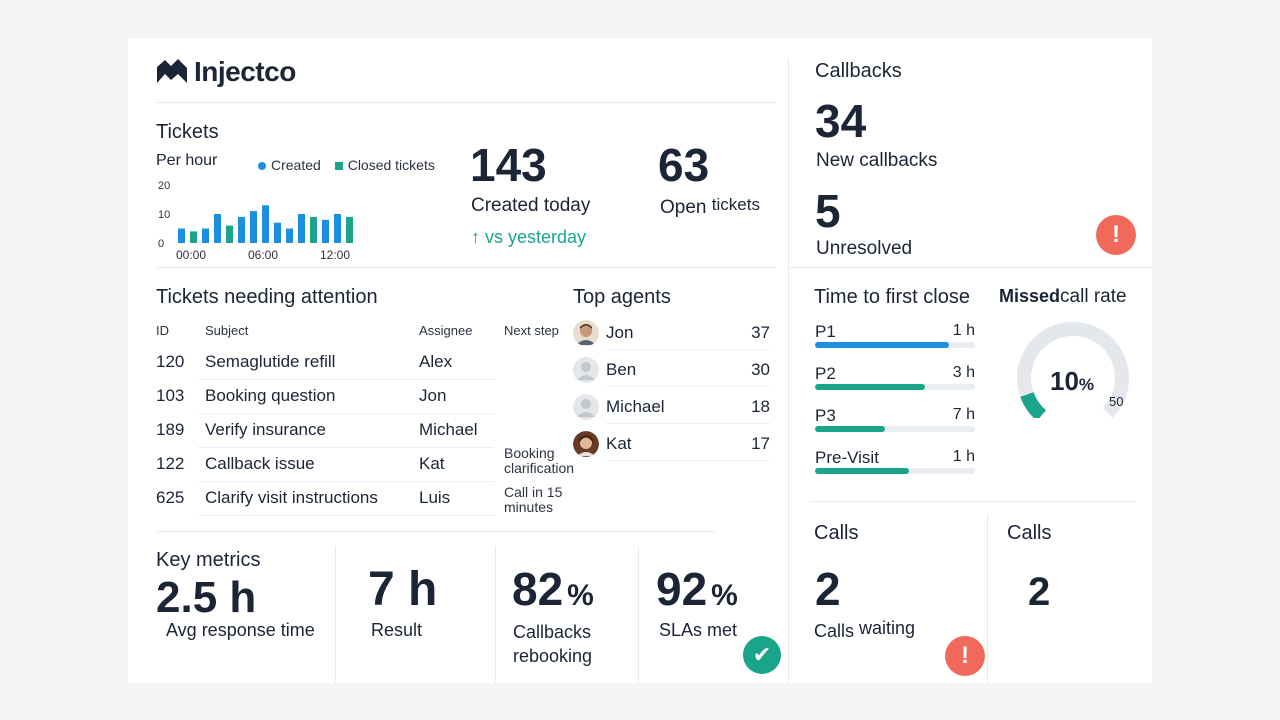 The height and width of the screenshot is (720, 1280). What do you see at coordinates (403, 589) in the screenshot?
I see `result-value: 7 h` at bounding box center [403, 589].